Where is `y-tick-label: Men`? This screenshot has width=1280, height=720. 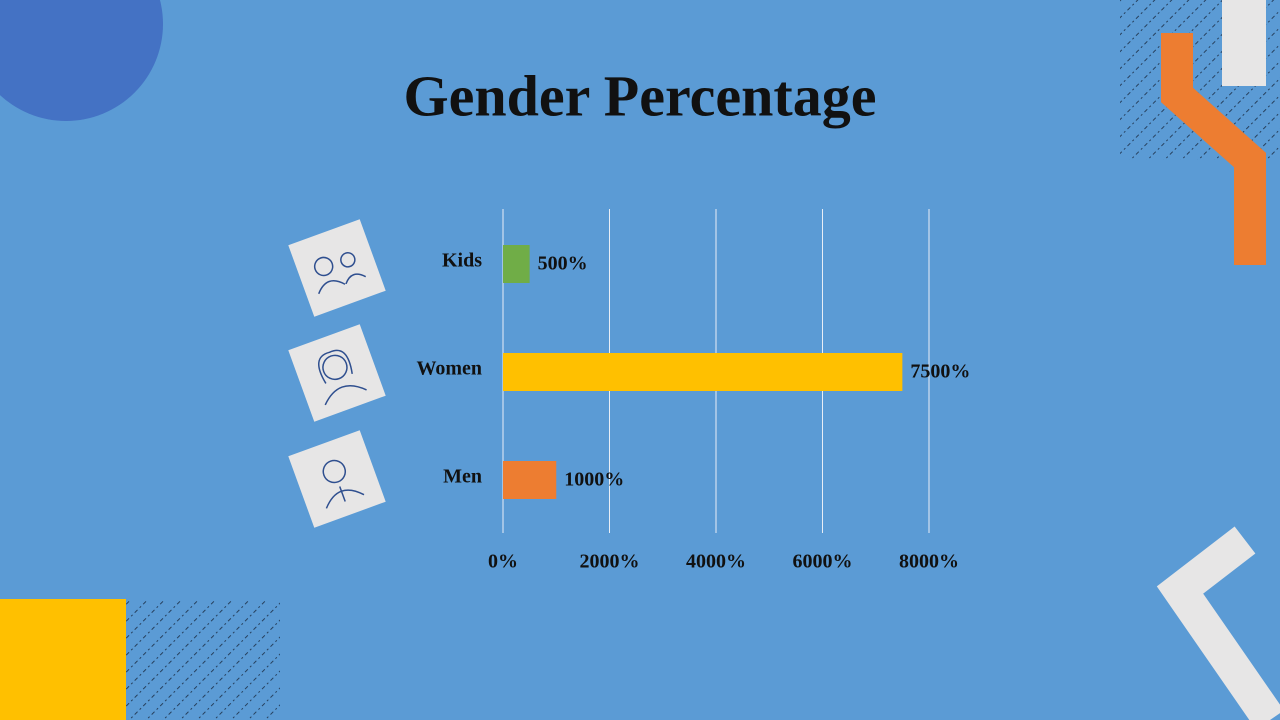
y-tick-label: Men is located at coordinates (462, 477).